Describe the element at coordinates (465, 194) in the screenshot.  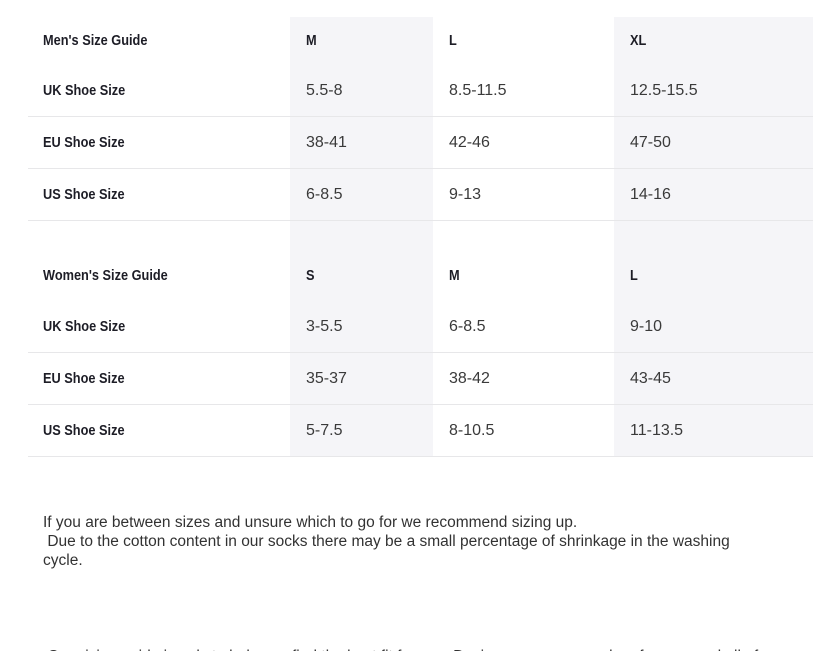
I see `size-value: 9-13` at that location.